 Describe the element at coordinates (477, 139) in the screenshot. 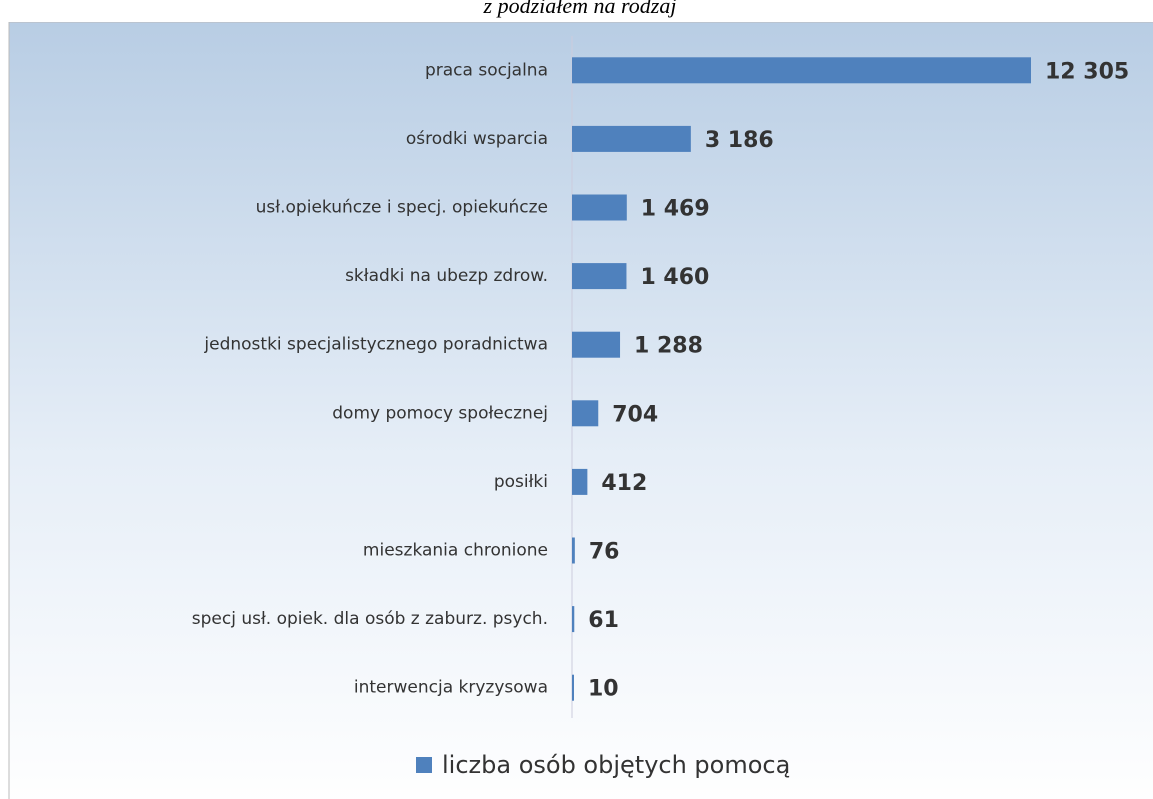

I see `category-label: ośrodki wsparcia` at that location.